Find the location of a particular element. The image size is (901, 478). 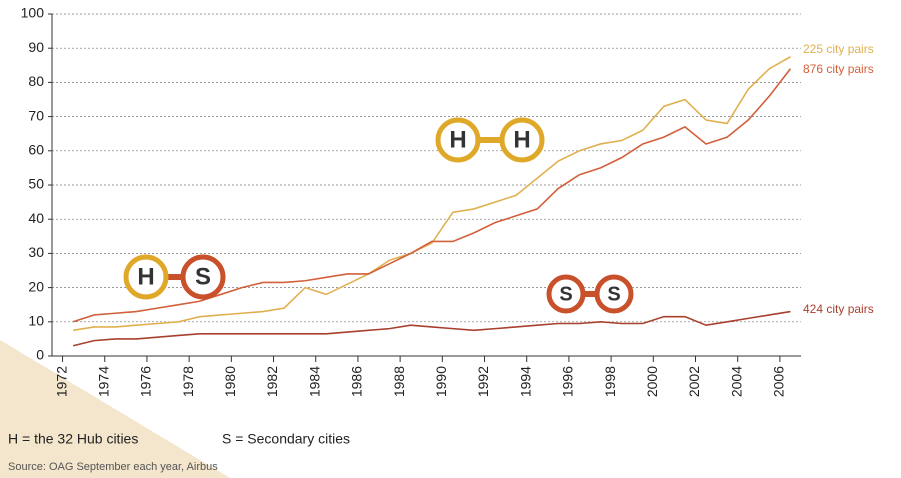

legend-note: S = Secondary cities is located at coordinates (286, 439).